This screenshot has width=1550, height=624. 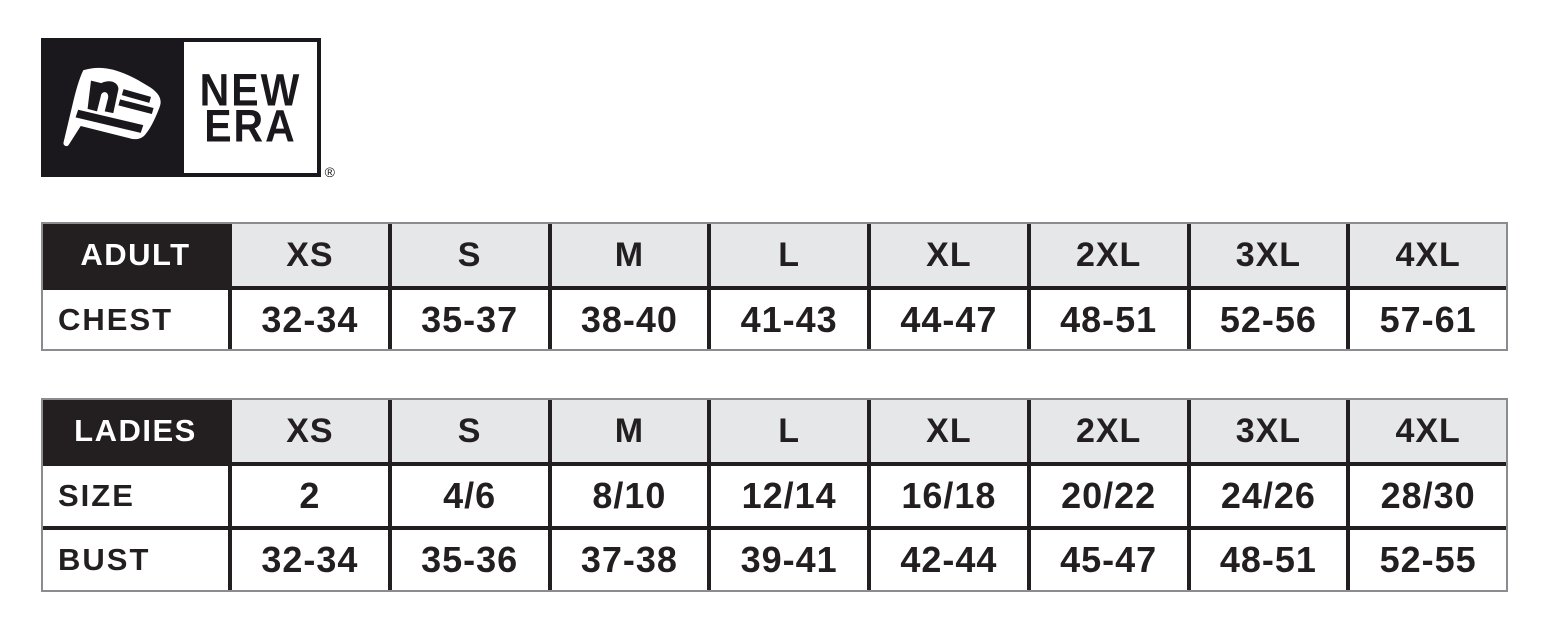 What do you see at coordinates (135, 317) in the screenshot?
I see `row-label-chest: CHEST` at bounding box center [135, 317].